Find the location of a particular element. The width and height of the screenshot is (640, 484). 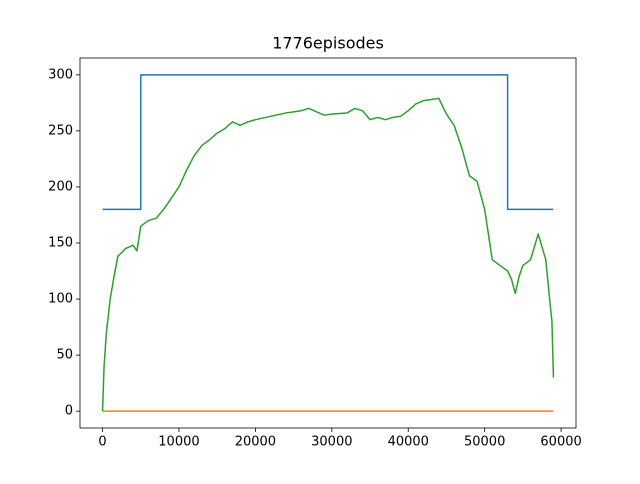

y-tick-label: 200 is located at coordinates (60, 186).